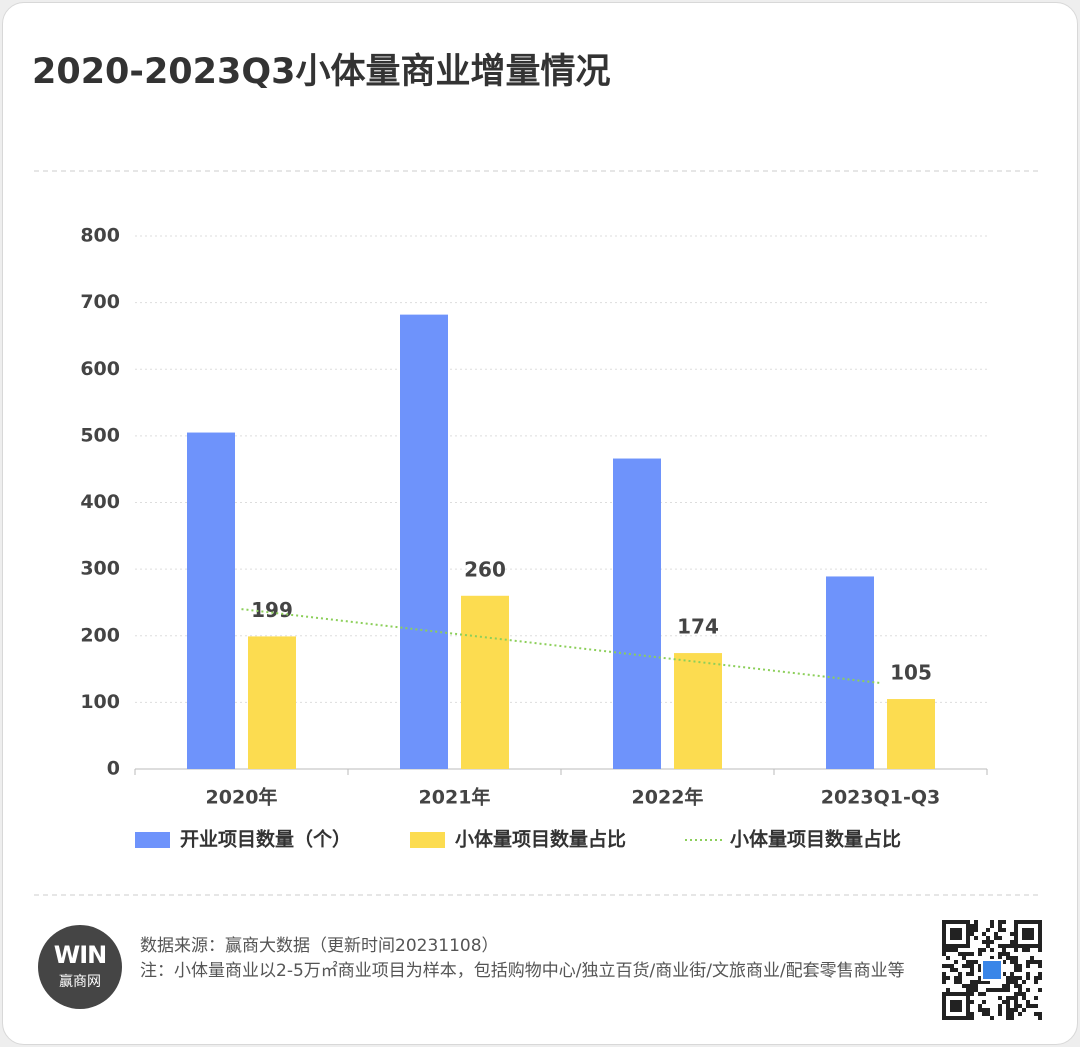 The width and height of the screenshot is (1080, 1047). What do you see at coordinates (100, 502) in the screenshot?
I see `y-tick-label: 400` at bounding box center [100, 502].